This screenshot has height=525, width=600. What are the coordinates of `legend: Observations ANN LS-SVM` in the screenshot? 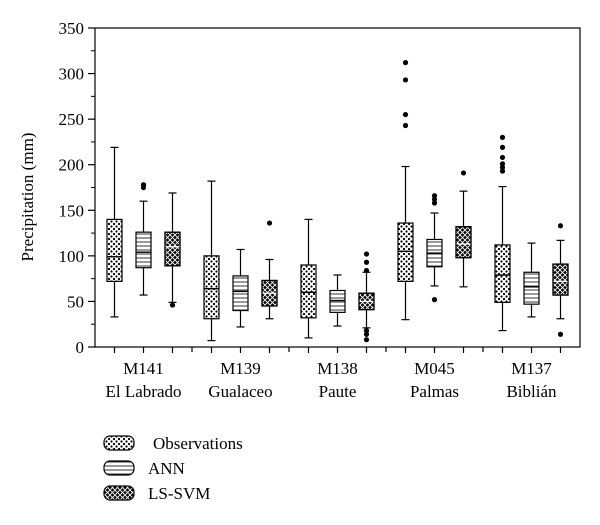 It's located at (173, 468).